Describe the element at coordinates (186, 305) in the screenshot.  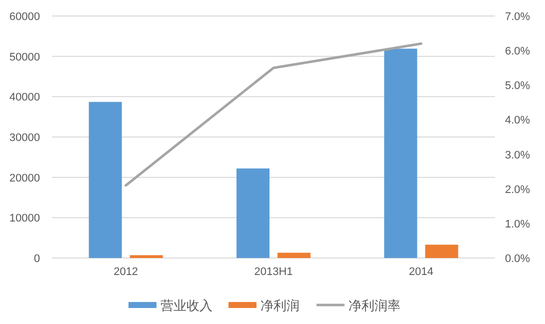
I see `legend-label: 营业收入` at that location.